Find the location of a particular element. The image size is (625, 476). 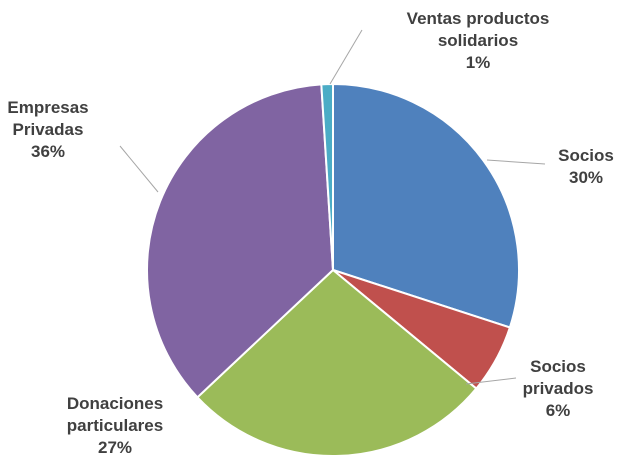

category-label: Socios privados is located at coordinates (558, 377).